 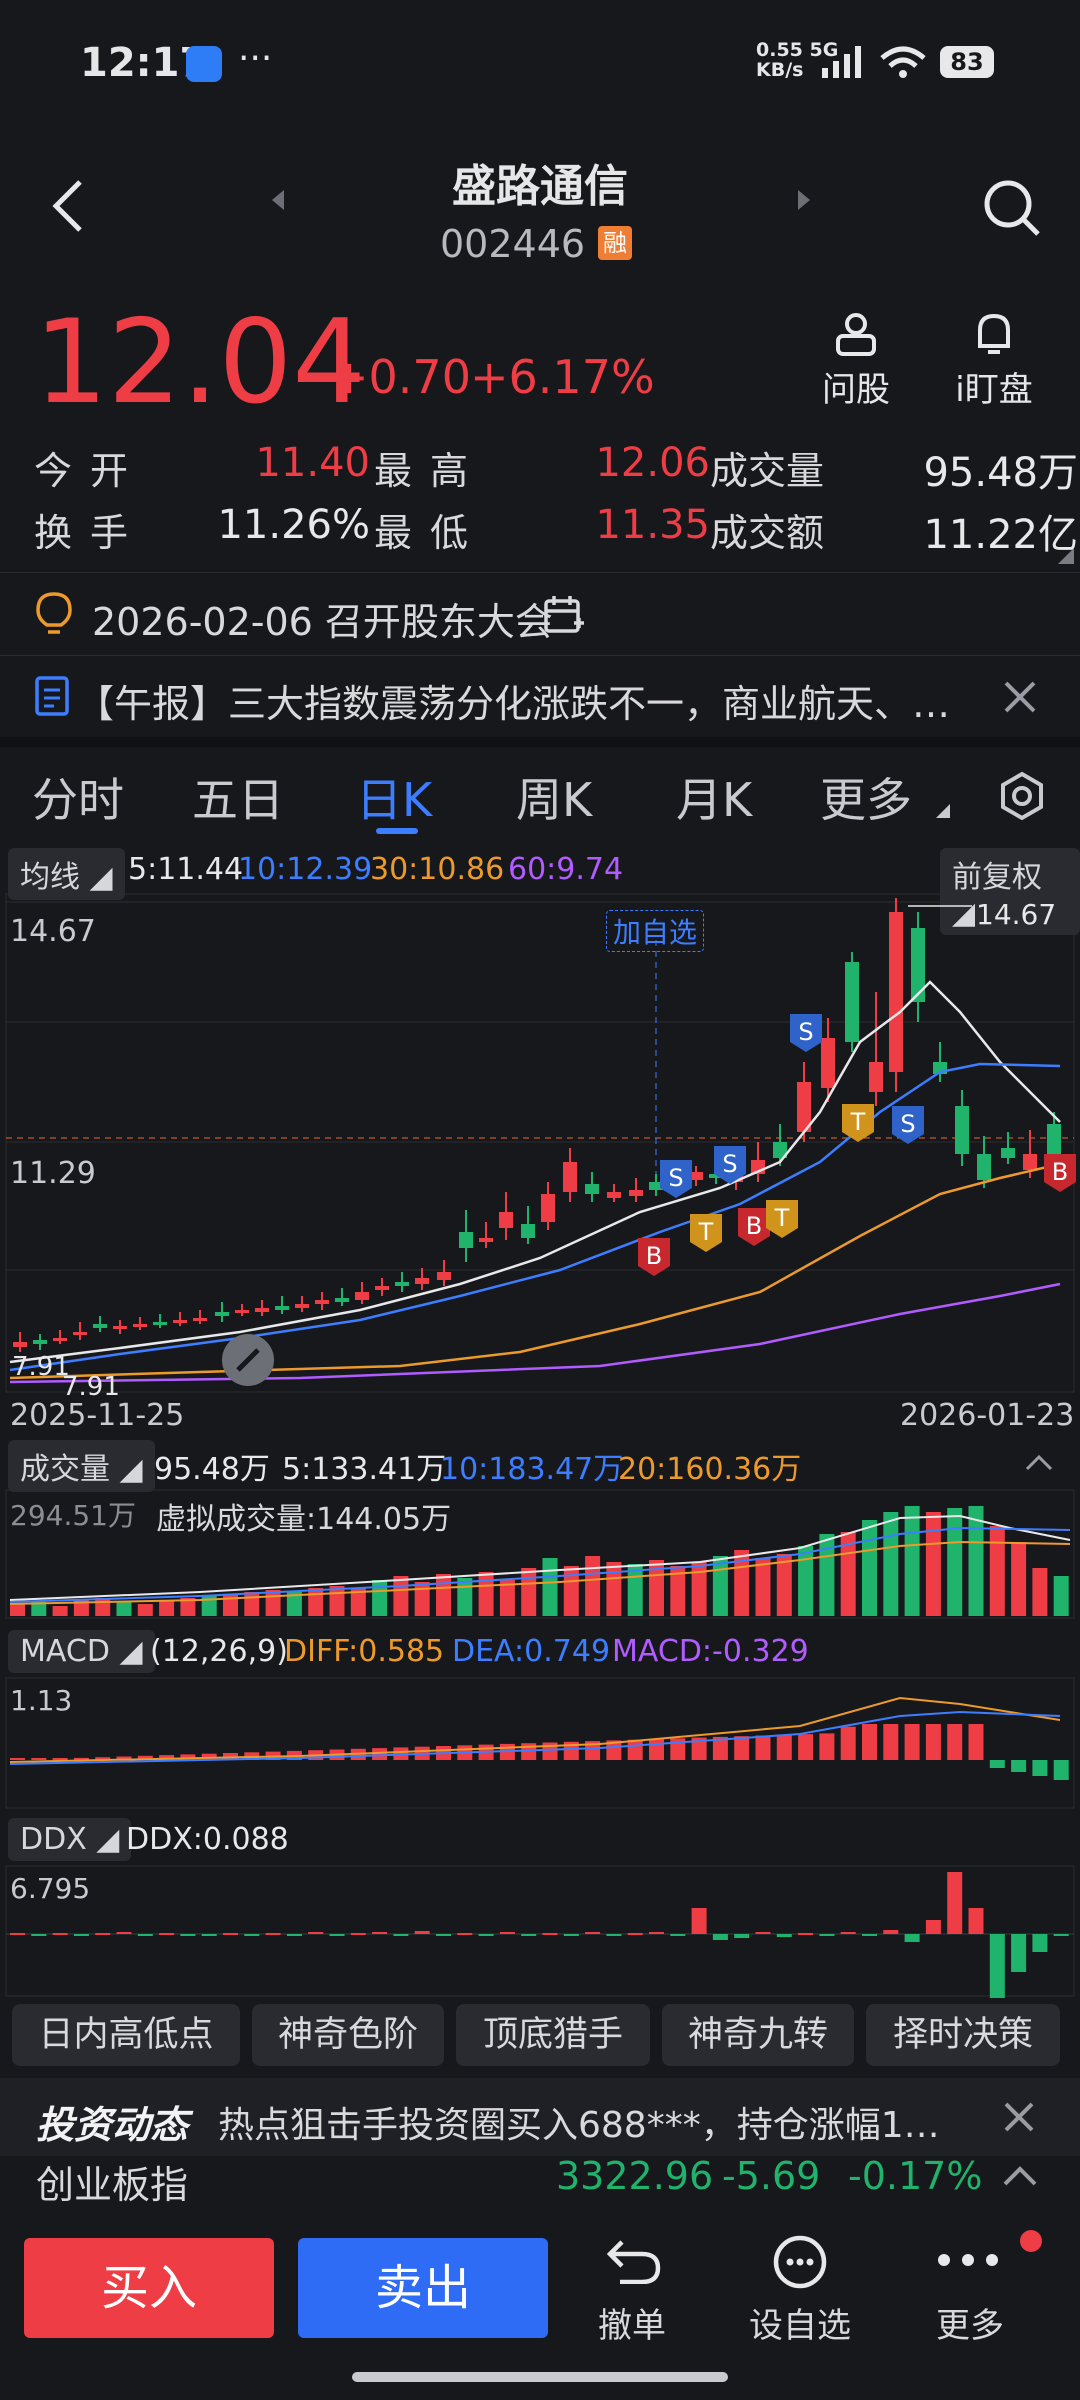 I want to click on macd-selector: MACD ◢, so click(x=81, y=1651).